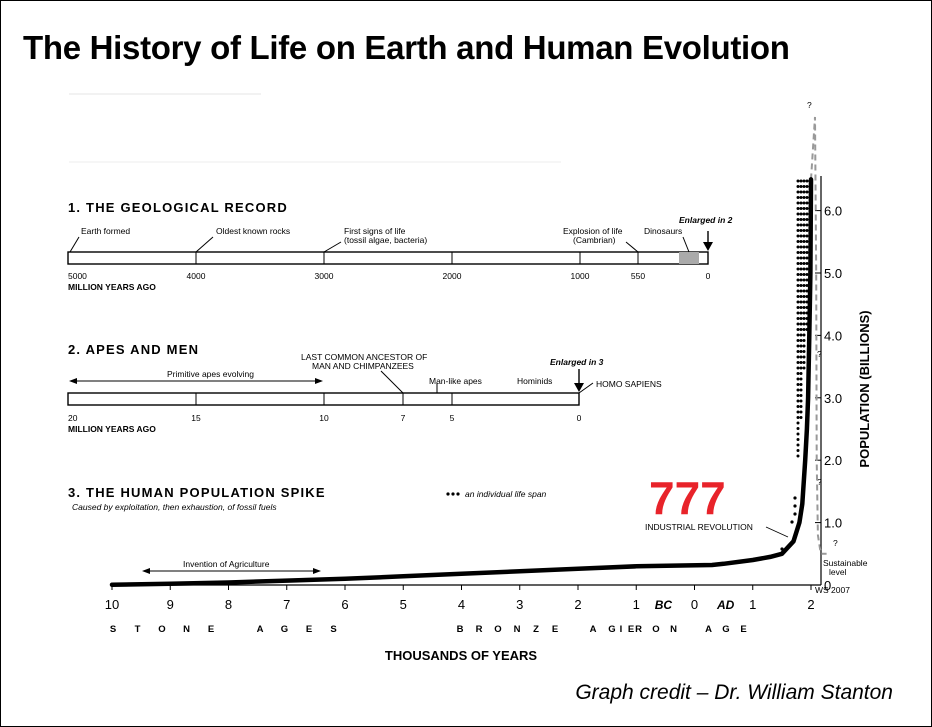  Describe the element at coordinates (496, 494) in the screenshot. I see `legend: an individual life span` at that location.